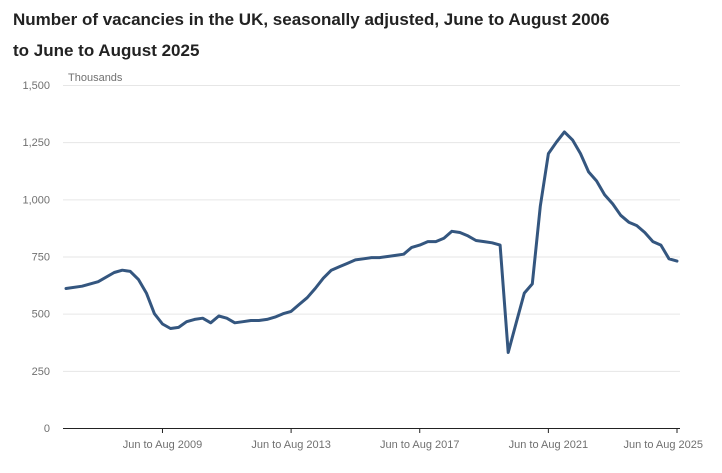 The image size is (722, 473). What do you see at coordinates (41, 372) in the screenshot?
I see `y-tick-label: 250` at bounding box center [41, 372].